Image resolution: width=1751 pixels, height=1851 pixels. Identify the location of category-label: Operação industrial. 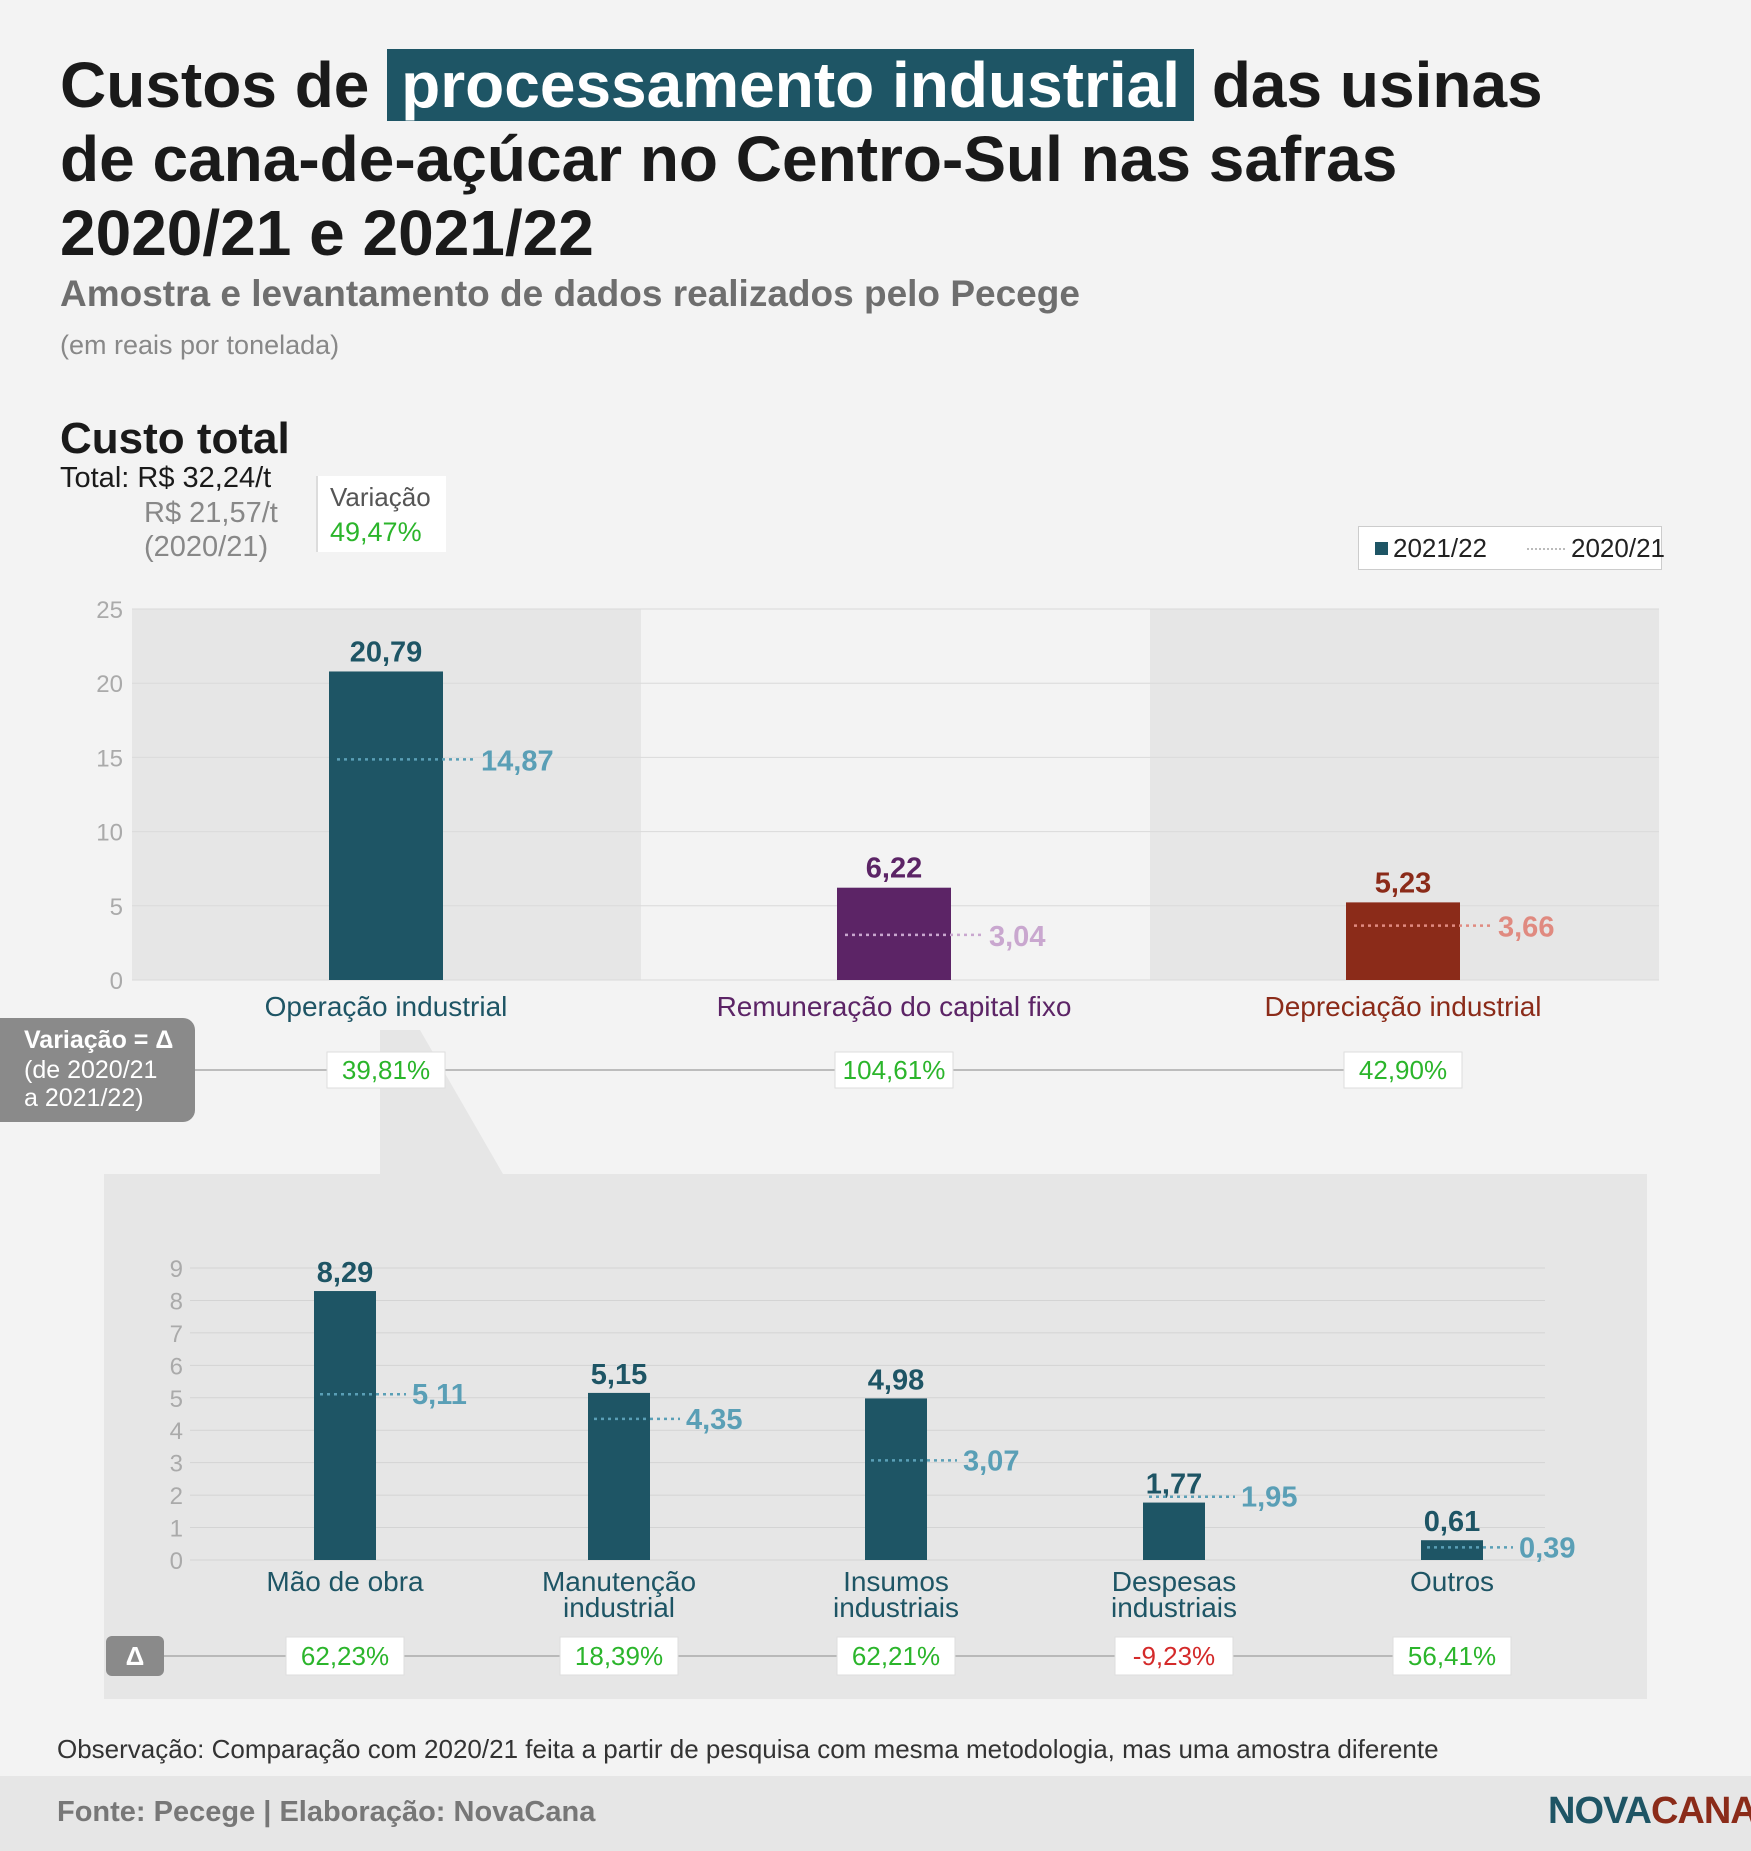
(386, 1006).